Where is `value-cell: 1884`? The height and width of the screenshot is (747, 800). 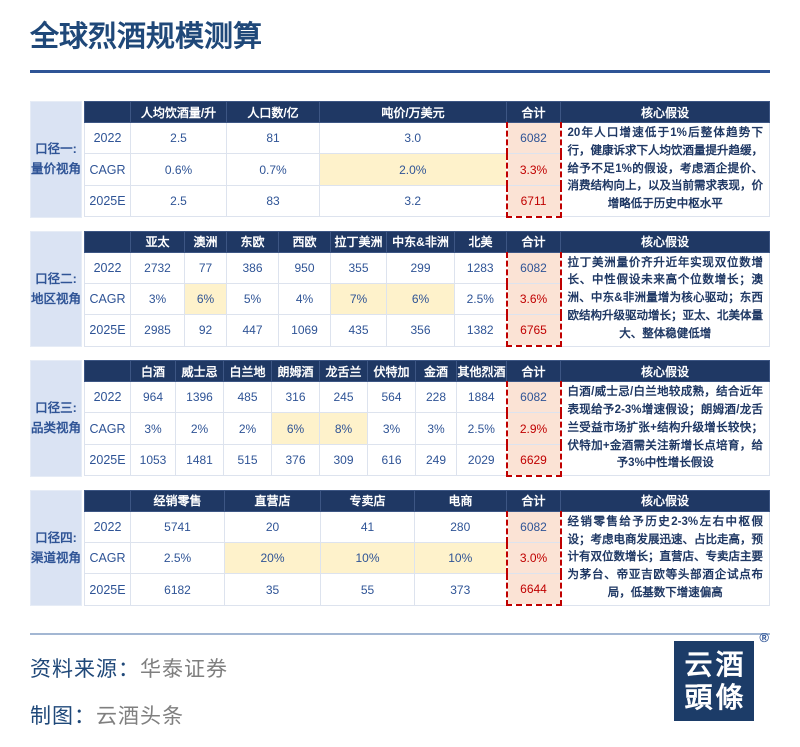
value-cell: 1884 is located at coordinates (481, 397).